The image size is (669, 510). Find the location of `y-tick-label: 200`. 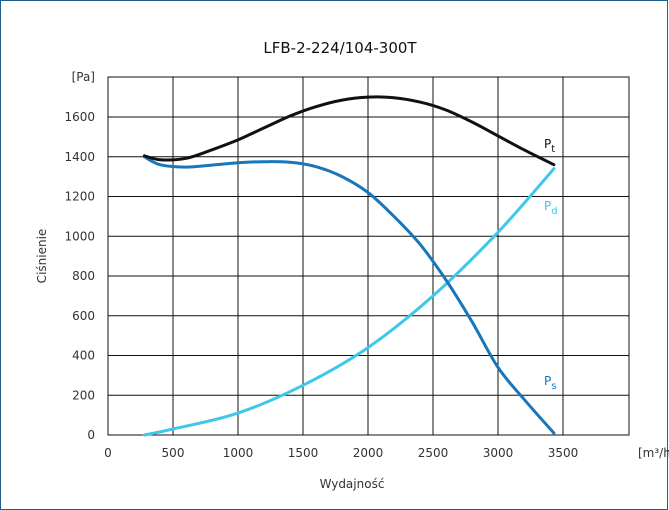

y-tick-label: 200 is located at coordinates (83, 395).